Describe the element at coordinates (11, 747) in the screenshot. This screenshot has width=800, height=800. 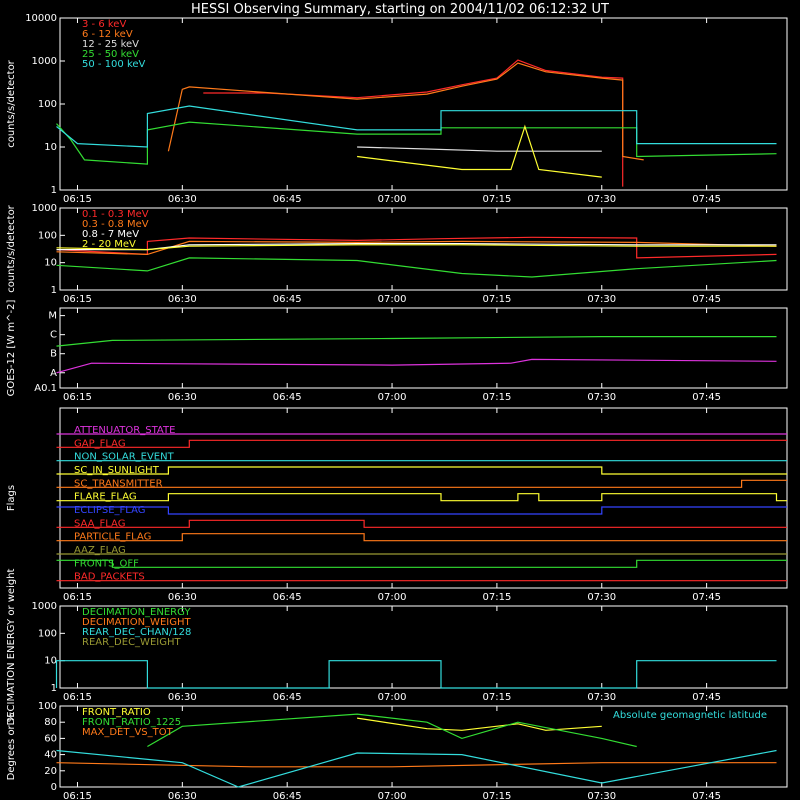
I see `panel-5-ylabel: Degrees or %` at that location.